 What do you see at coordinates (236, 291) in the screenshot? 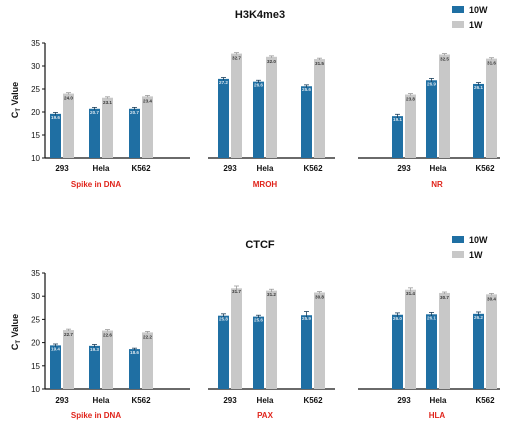
I see `data-label: 31.7` at bounding box center [236, 291].